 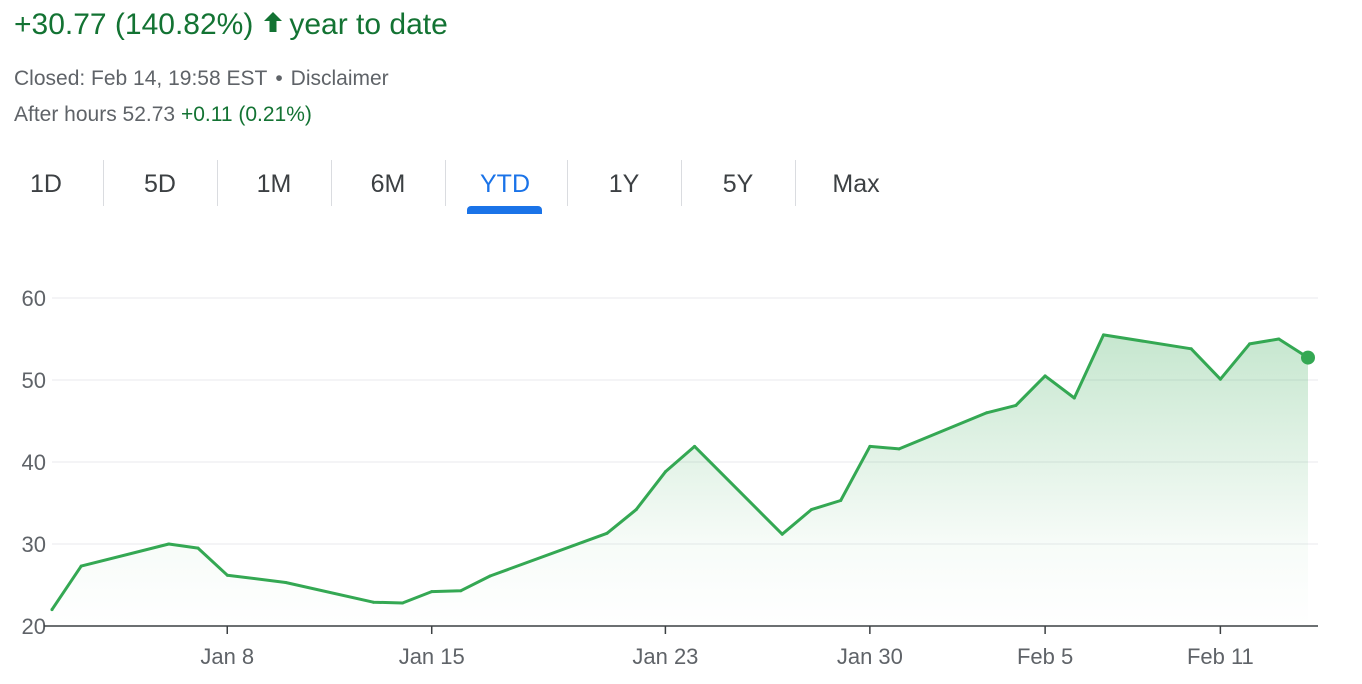 I want to click on latest-price-marker, so click(x=1308, y=357).